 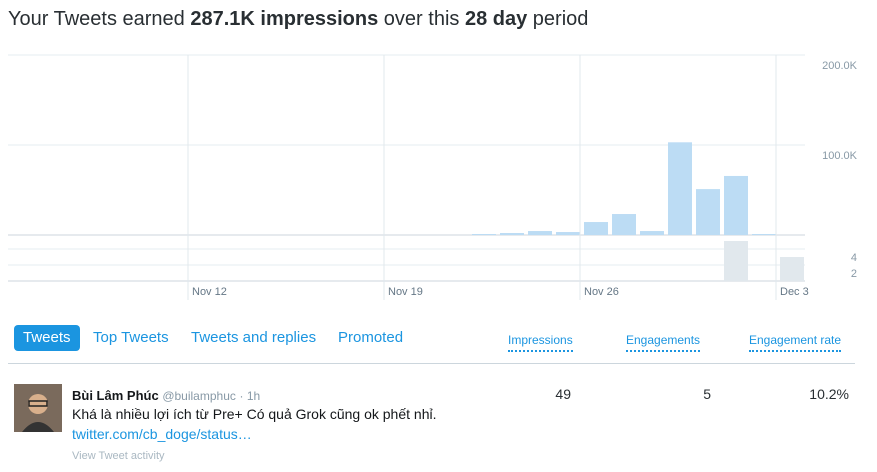 What do you see at coordinates (405, 292) in the screenshot?
I see `x-tick-label: Nov 19` at bounding box center [405, 292].